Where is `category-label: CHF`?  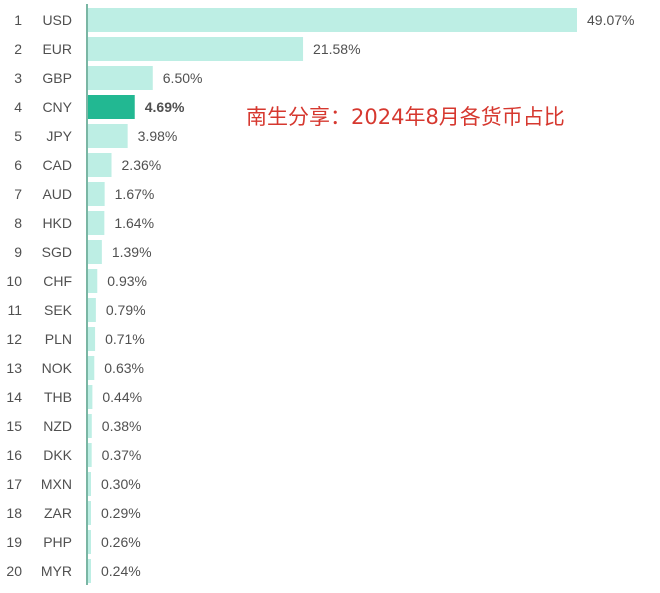 category-label: CHF is located at coordinates (57, 281).